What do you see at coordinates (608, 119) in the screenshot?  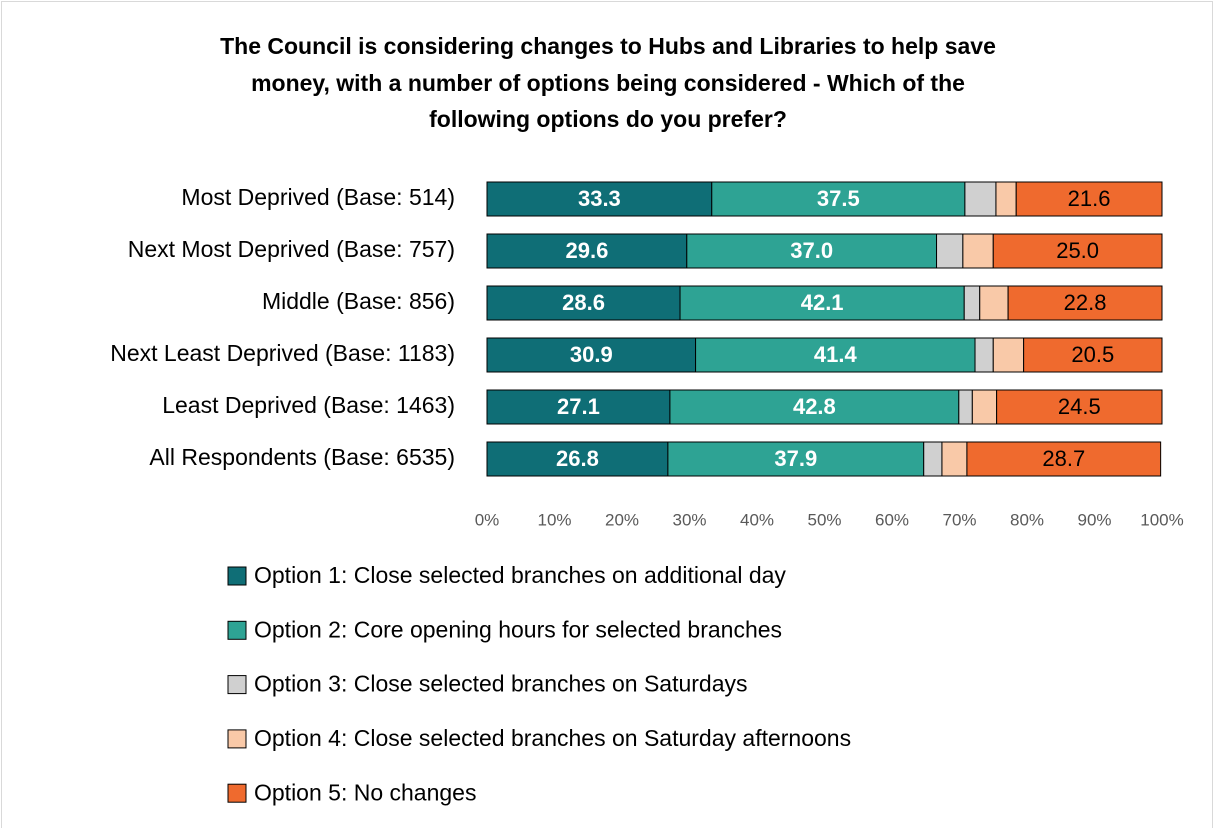 I see `chart-title: following options do you prefer?` at bounding box center [608, 119].